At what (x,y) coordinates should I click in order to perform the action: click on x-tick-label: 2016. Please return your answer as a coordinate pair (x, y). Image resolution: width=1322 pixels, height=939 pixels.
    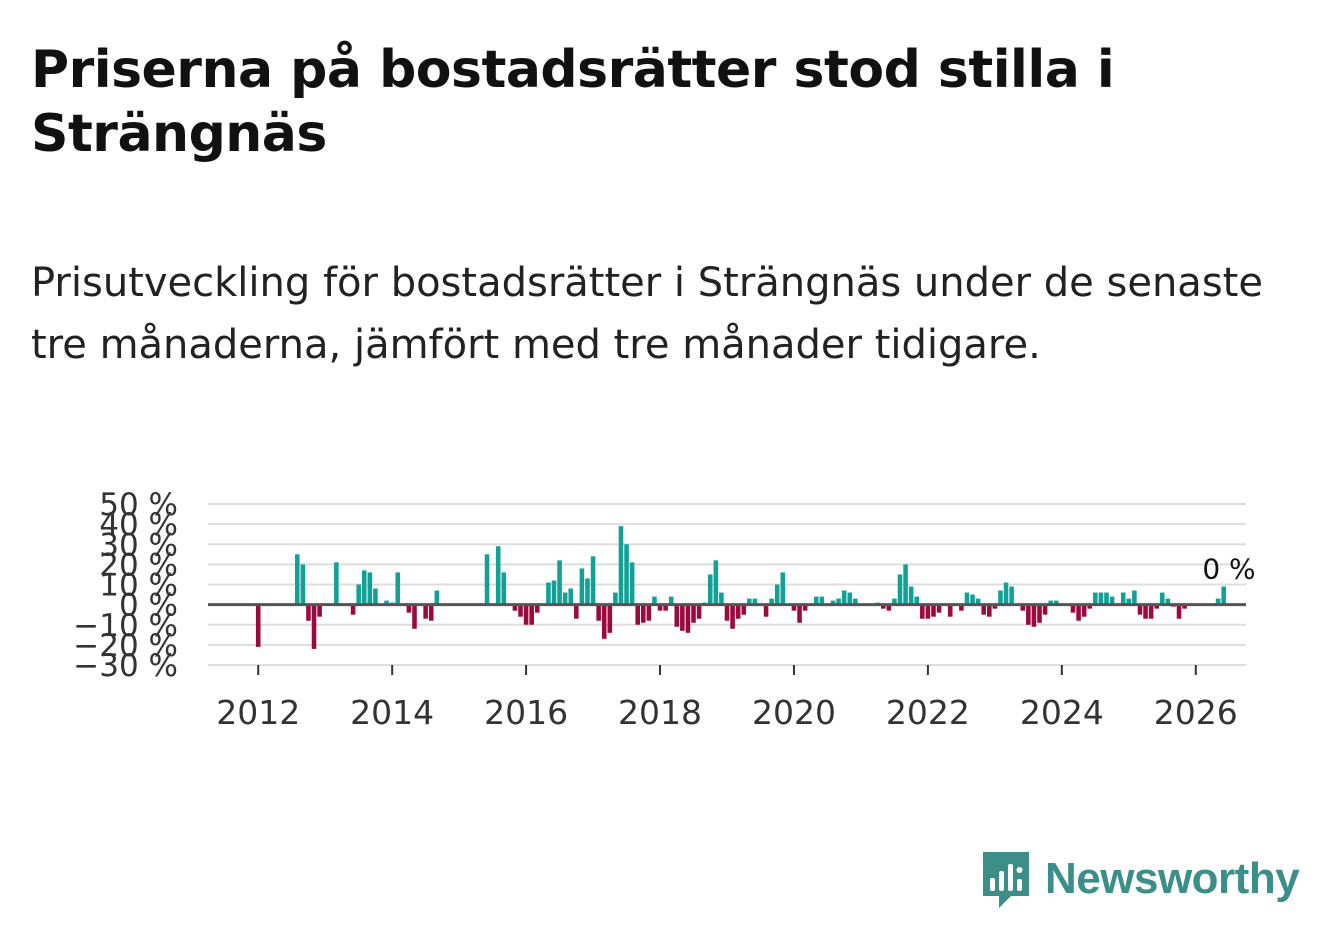
    Looking at the image, I should click on (526, 712).